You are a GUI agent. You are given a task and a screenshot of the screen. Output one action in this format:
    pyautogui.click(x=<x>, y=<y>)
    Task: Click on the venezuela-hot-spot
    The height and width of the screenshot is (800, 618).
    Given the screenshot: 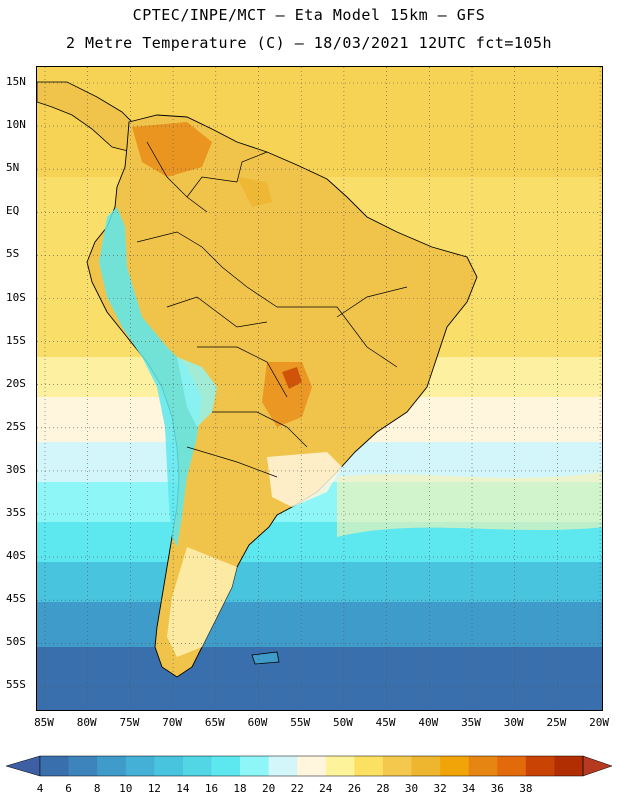 What is the action you would take?
    pyautogui.click(x=172, y=149)
    